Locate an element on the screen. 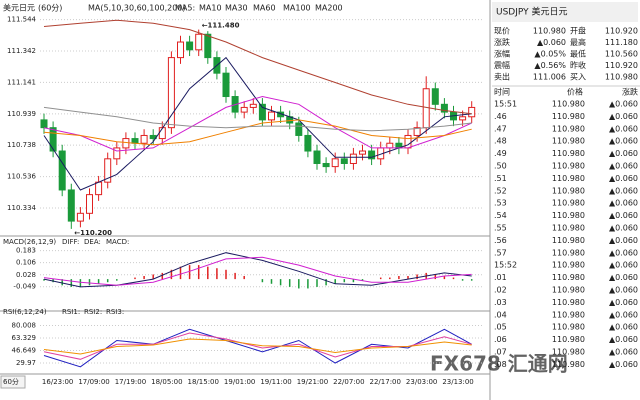 Image resolution: width=640 pixels, height=400 pixels. x-tick-label: 19/01:00 is located at coordinates (239, 382).